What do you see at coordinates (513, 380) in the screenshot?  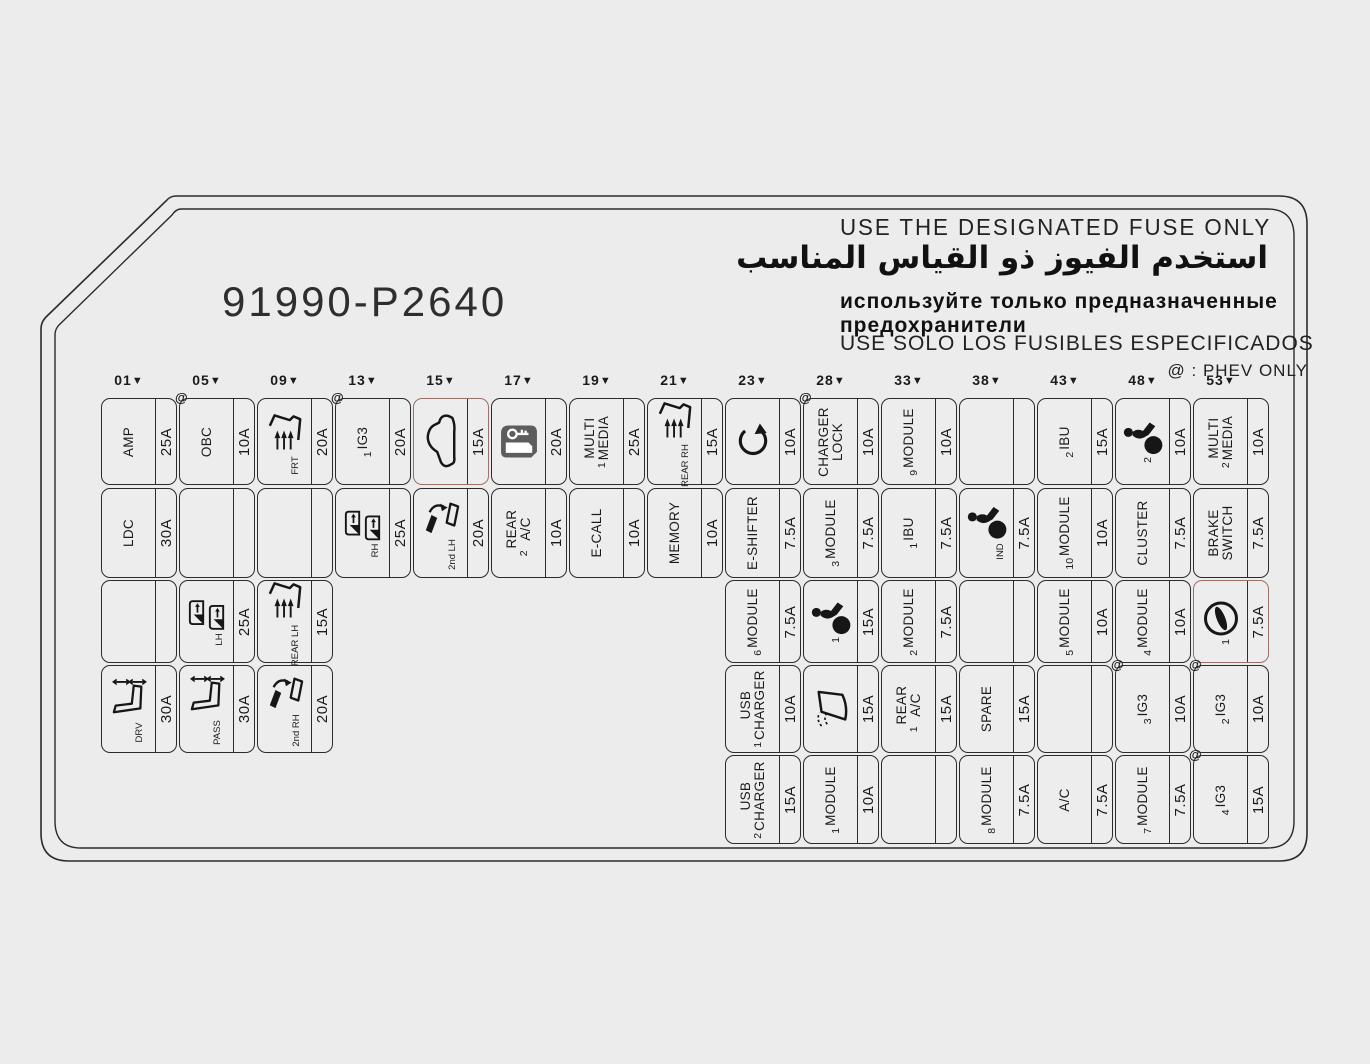 I see `column-number: 17` at bounding box center [513, 380].